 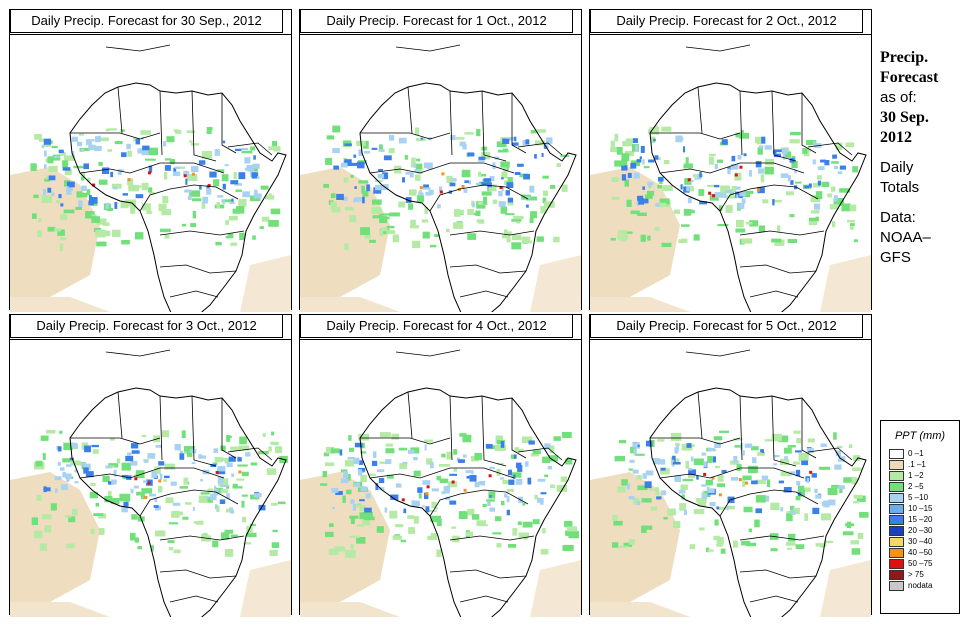 I want to click on dry-zone-indian, so click(x=555, y=283).